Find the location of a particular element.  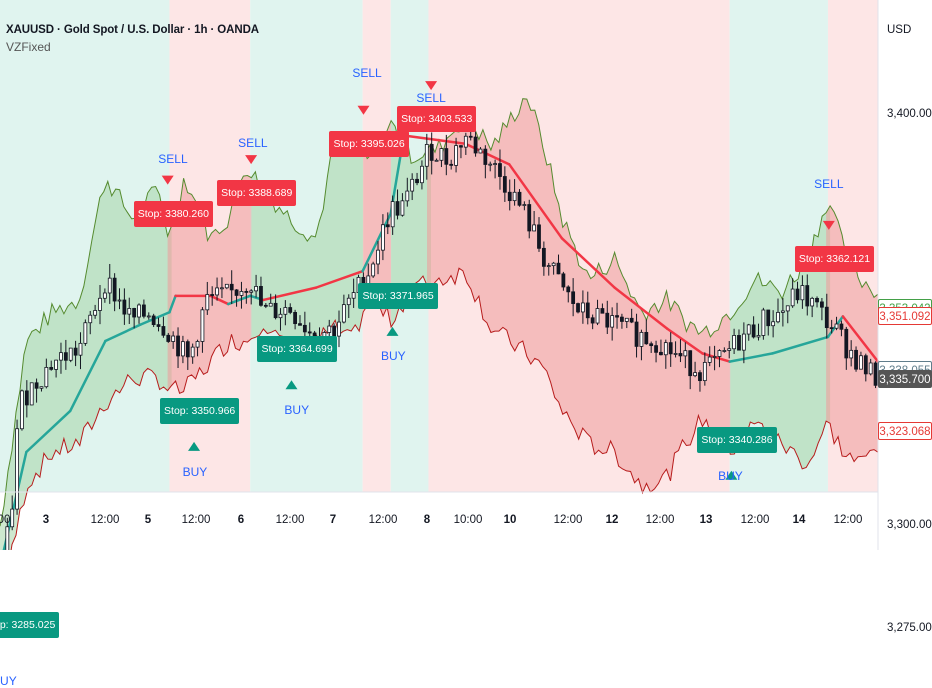

stop-label-buy: Stop: 3340.286 is located at coordinates (737, 439).